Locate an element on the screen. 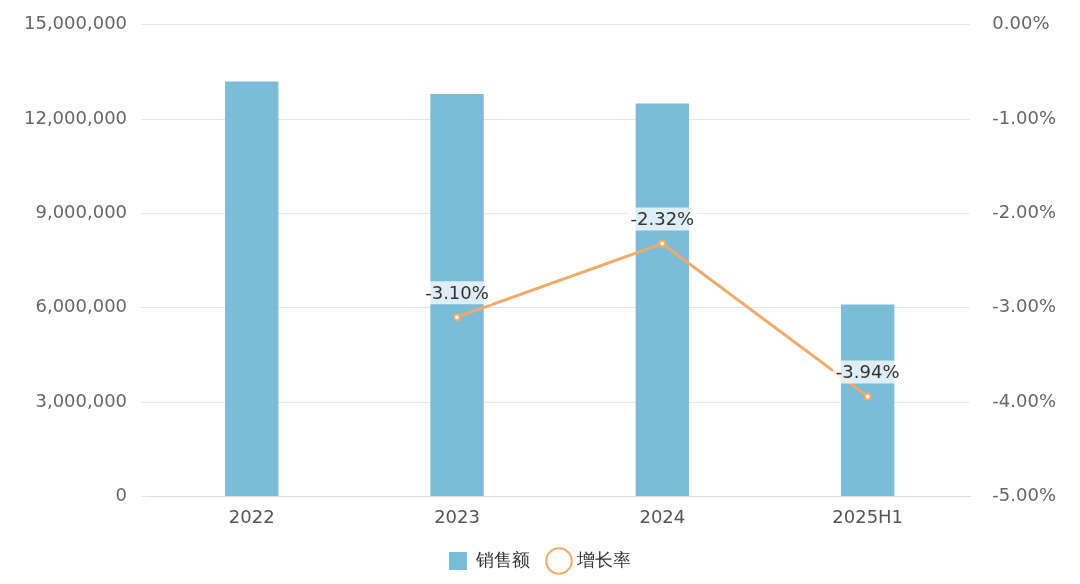 This screenshot has width=1080, height=584. x-tick-label: 2022 is located at coordinates (251, 516).